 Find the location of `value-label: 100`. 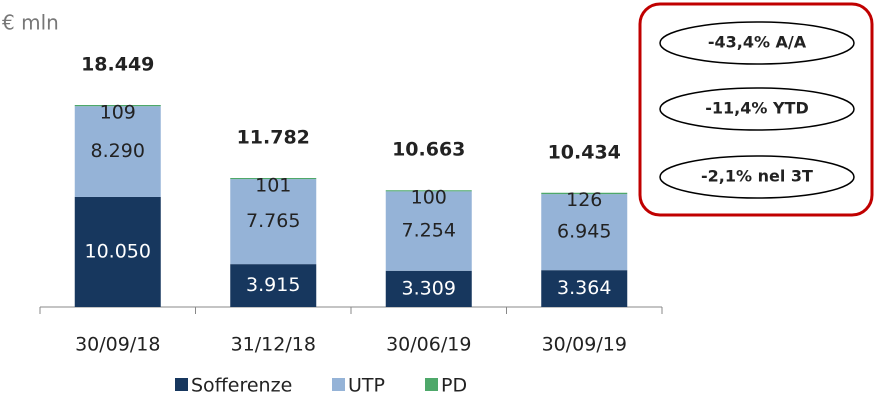

value-label: 100 is located at coordinates (429, 198).